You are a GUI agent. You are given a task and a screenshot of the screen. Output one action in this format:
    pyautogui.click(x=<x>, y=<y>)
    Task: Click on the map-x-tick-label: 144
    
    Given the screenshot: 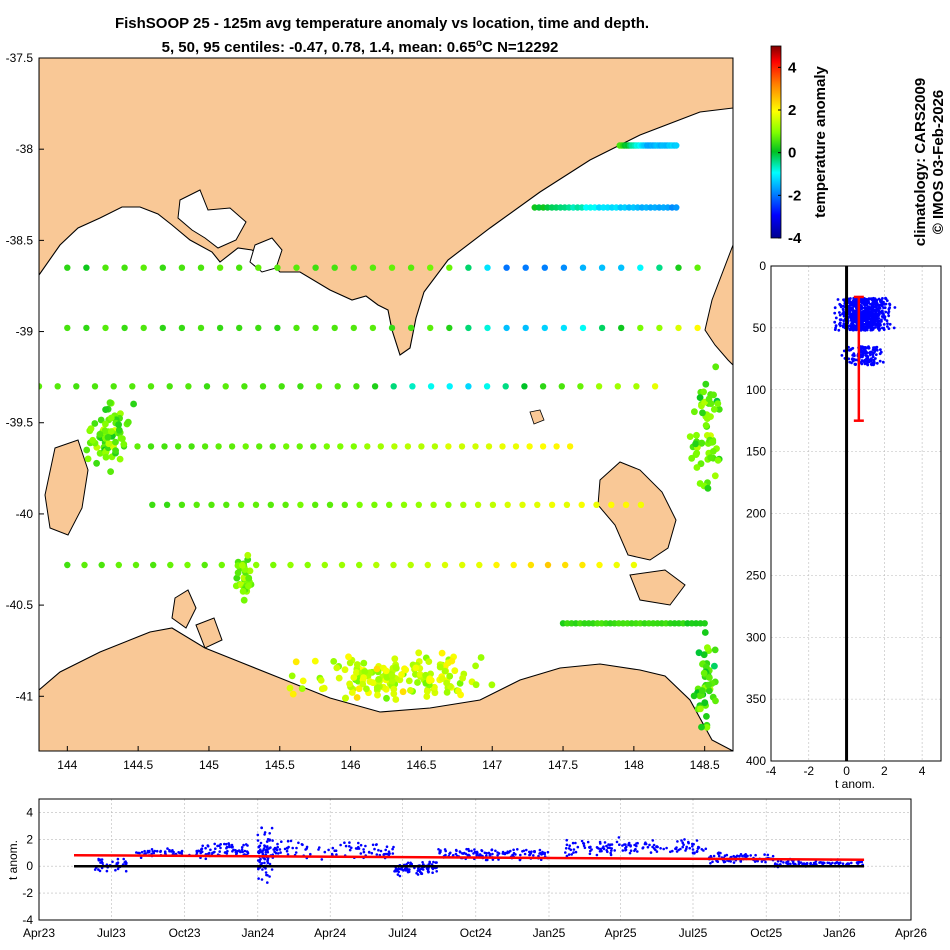 What is the action you would take?
    pyautogui.click(x=67, y=765)
    